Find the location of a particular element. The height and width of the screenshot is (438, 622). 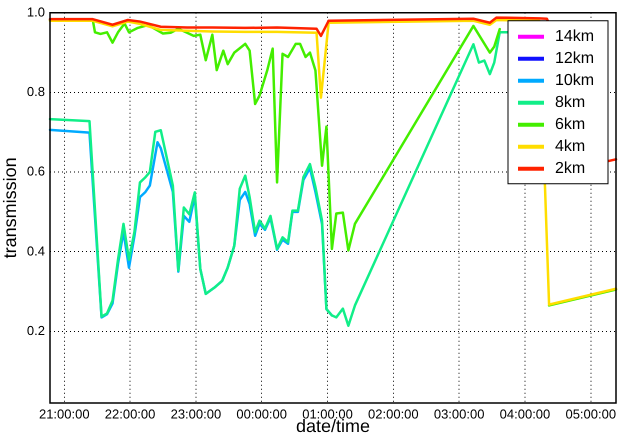

x-tick-label: 21:00:00 is located at coordinates (64, 414).